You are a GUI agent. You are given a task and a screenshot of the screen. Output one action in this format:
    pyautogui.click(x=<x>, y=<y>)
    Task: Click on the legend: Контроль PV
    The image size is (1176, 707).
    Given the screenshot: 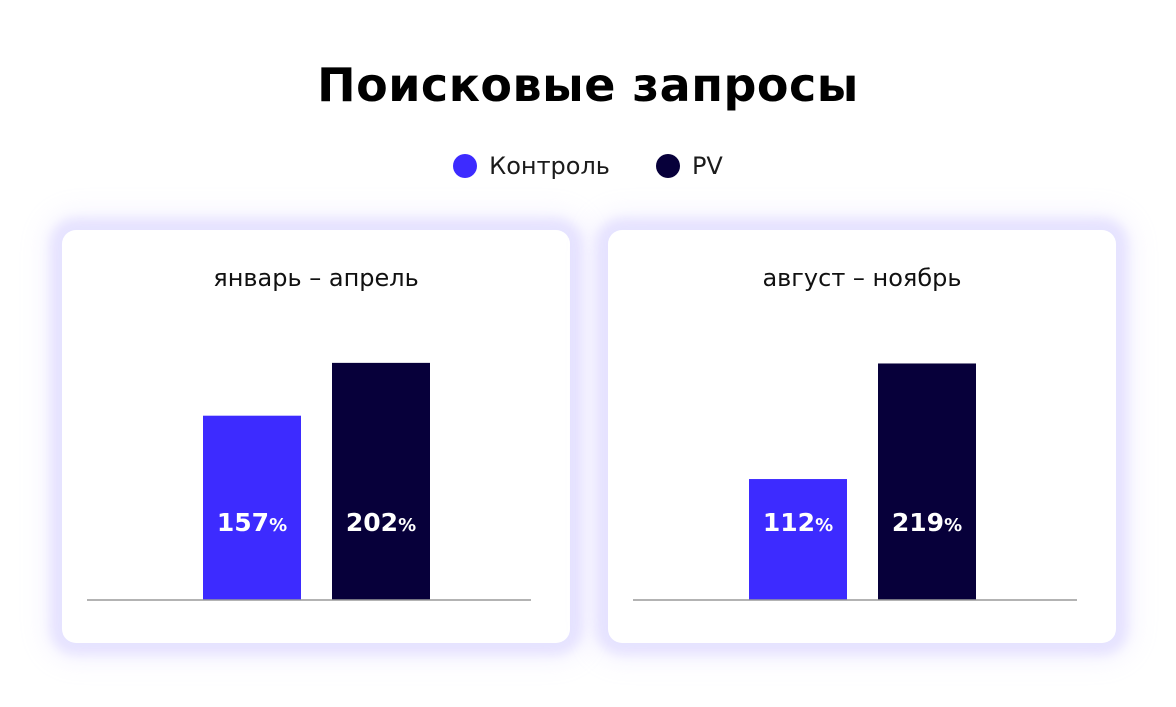 What is the action you would take?
    pyautogui.click(x=588, y=166)
    